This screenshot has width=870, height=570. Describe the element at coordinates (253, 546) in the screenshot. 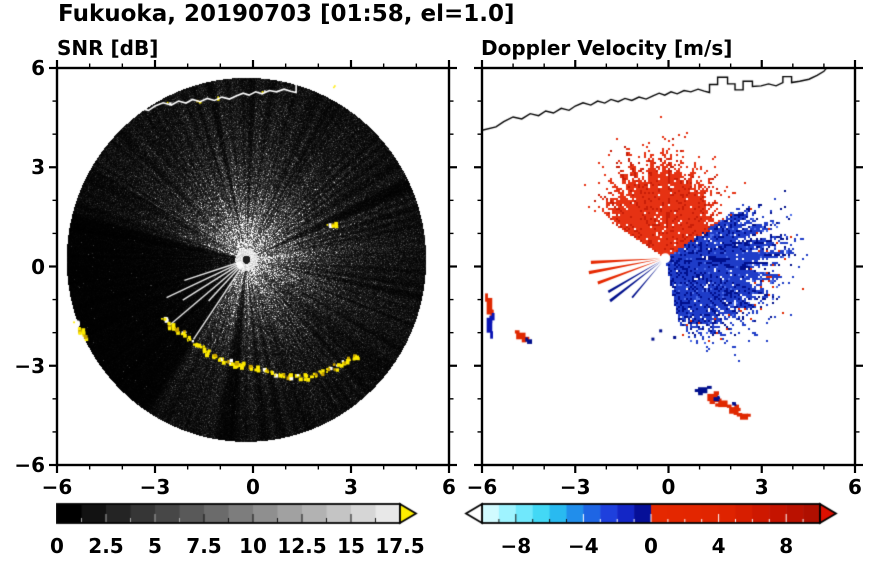

I see `snr-colorbar-label: 10` at that location.